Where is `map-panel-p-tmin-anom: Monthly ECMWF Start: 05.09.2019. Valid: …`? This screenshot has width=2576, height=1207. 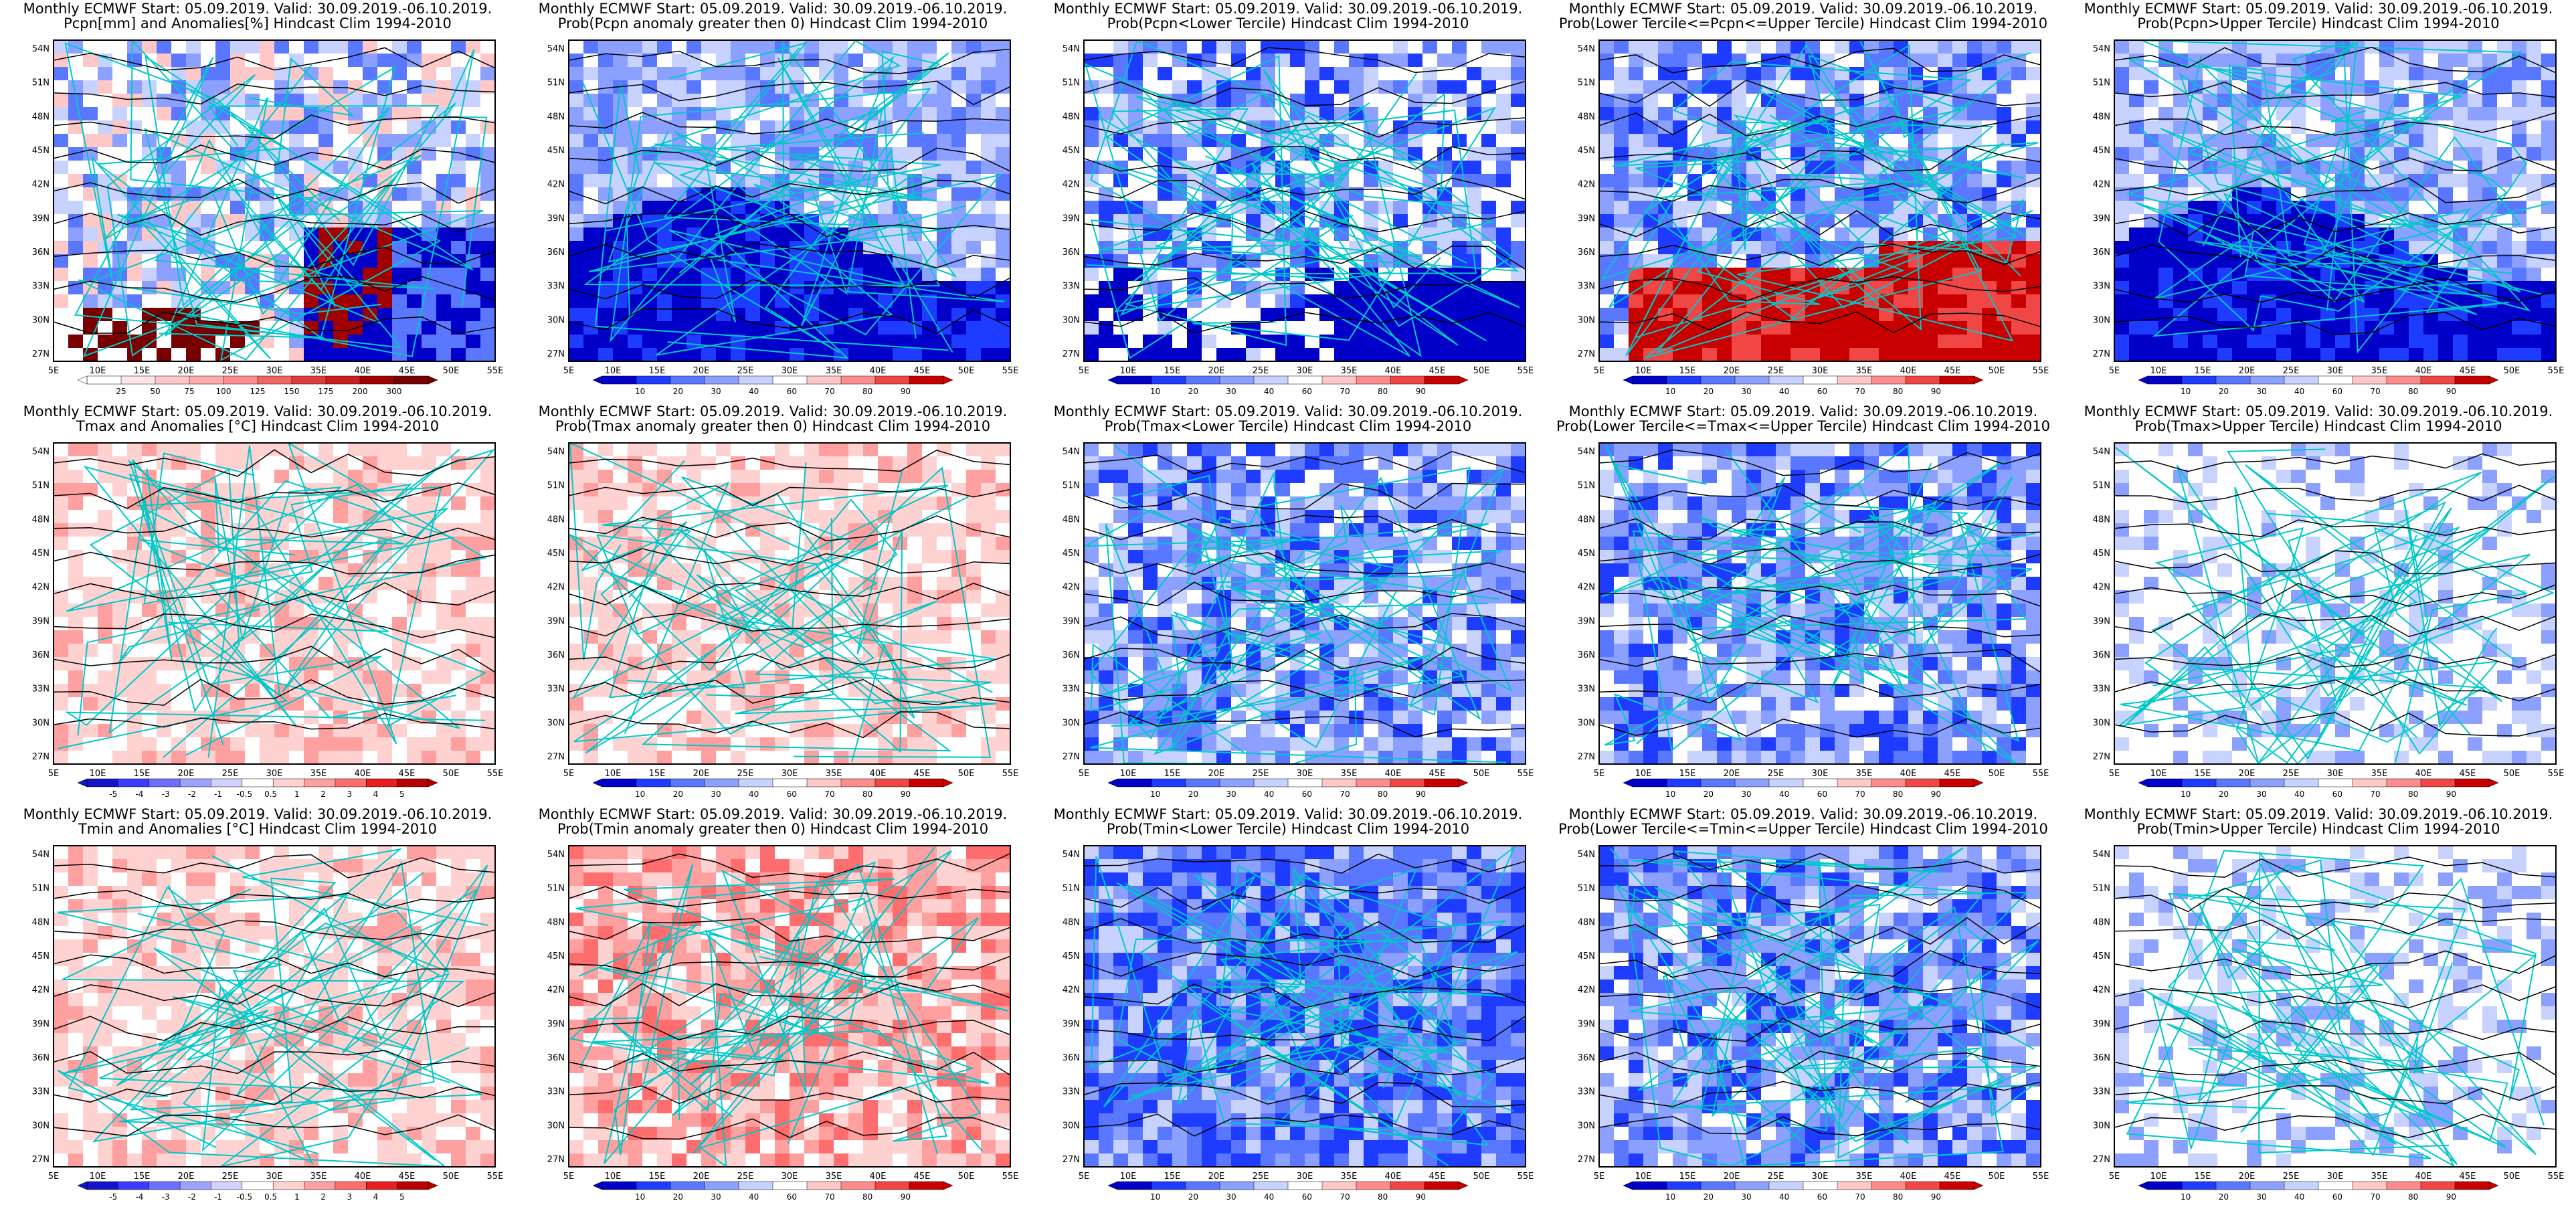 map-panel-p-tmin-anom: Monthly ECMWF Start: 05.09.2019. Valid: … is located at coordinates (257, 1006).